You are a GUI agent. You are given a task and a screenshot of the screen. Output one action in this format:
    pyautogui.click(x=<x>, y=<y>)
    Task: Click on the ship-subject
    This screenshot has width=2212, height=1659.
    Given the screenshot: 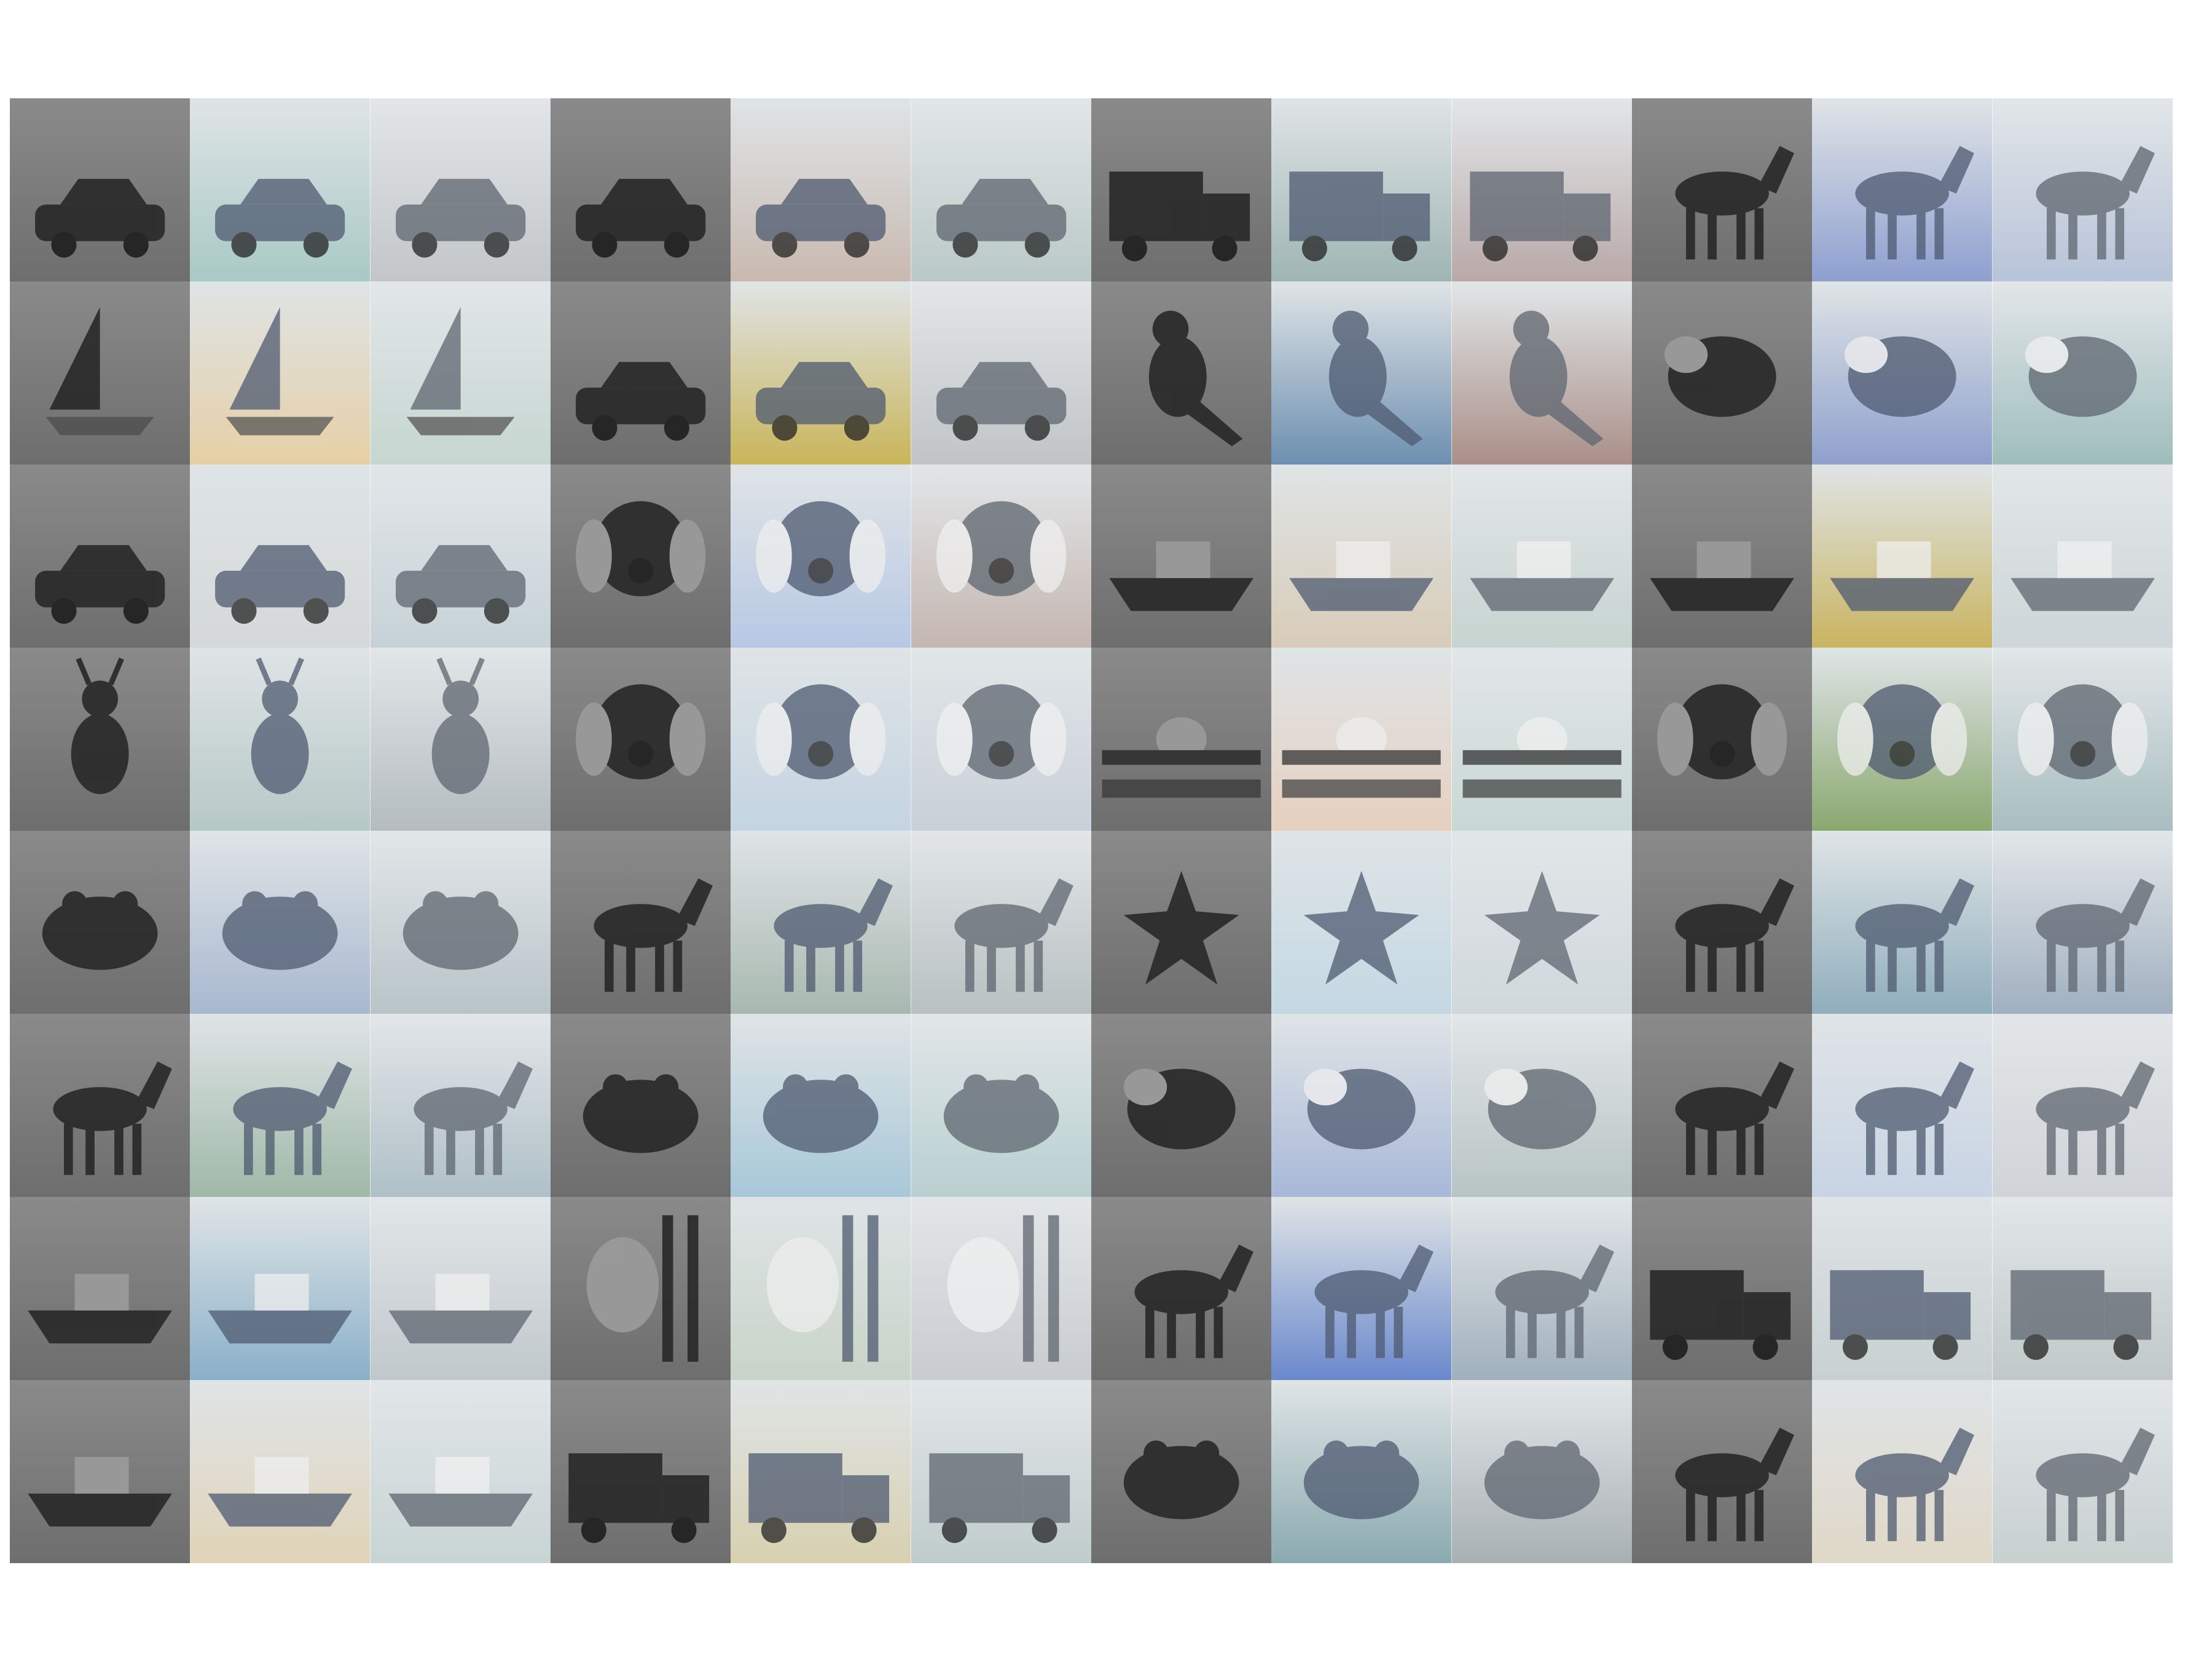 What is the action you would take?
    pyautogui.click(x=460, y=1492)
    